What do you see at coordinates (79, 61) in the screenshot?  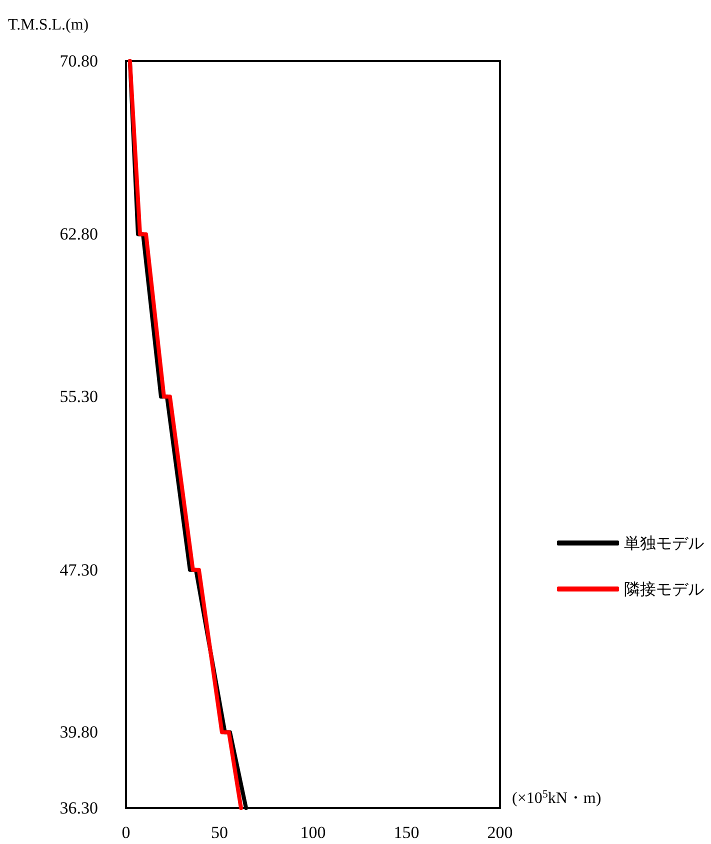 I see `y-tick-label: 70.80` at bounding box center [79, 61].